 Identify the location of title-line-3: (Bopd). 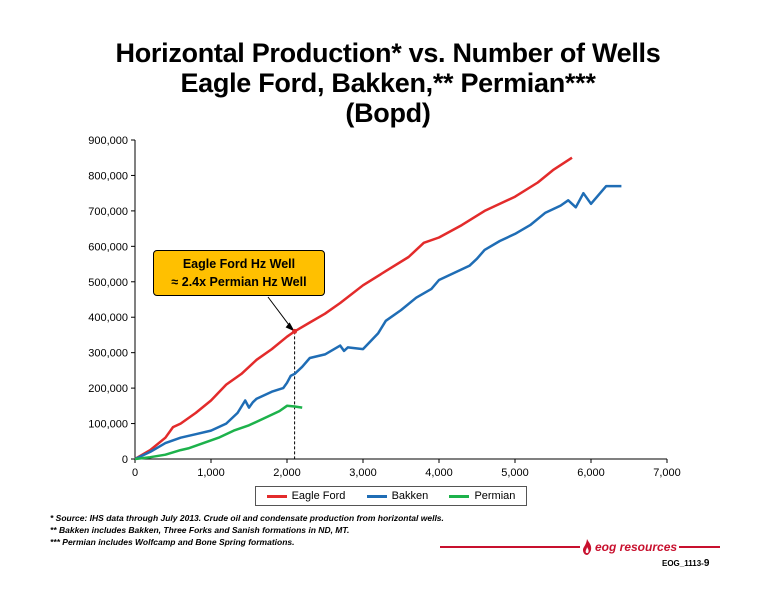
(388, 113).